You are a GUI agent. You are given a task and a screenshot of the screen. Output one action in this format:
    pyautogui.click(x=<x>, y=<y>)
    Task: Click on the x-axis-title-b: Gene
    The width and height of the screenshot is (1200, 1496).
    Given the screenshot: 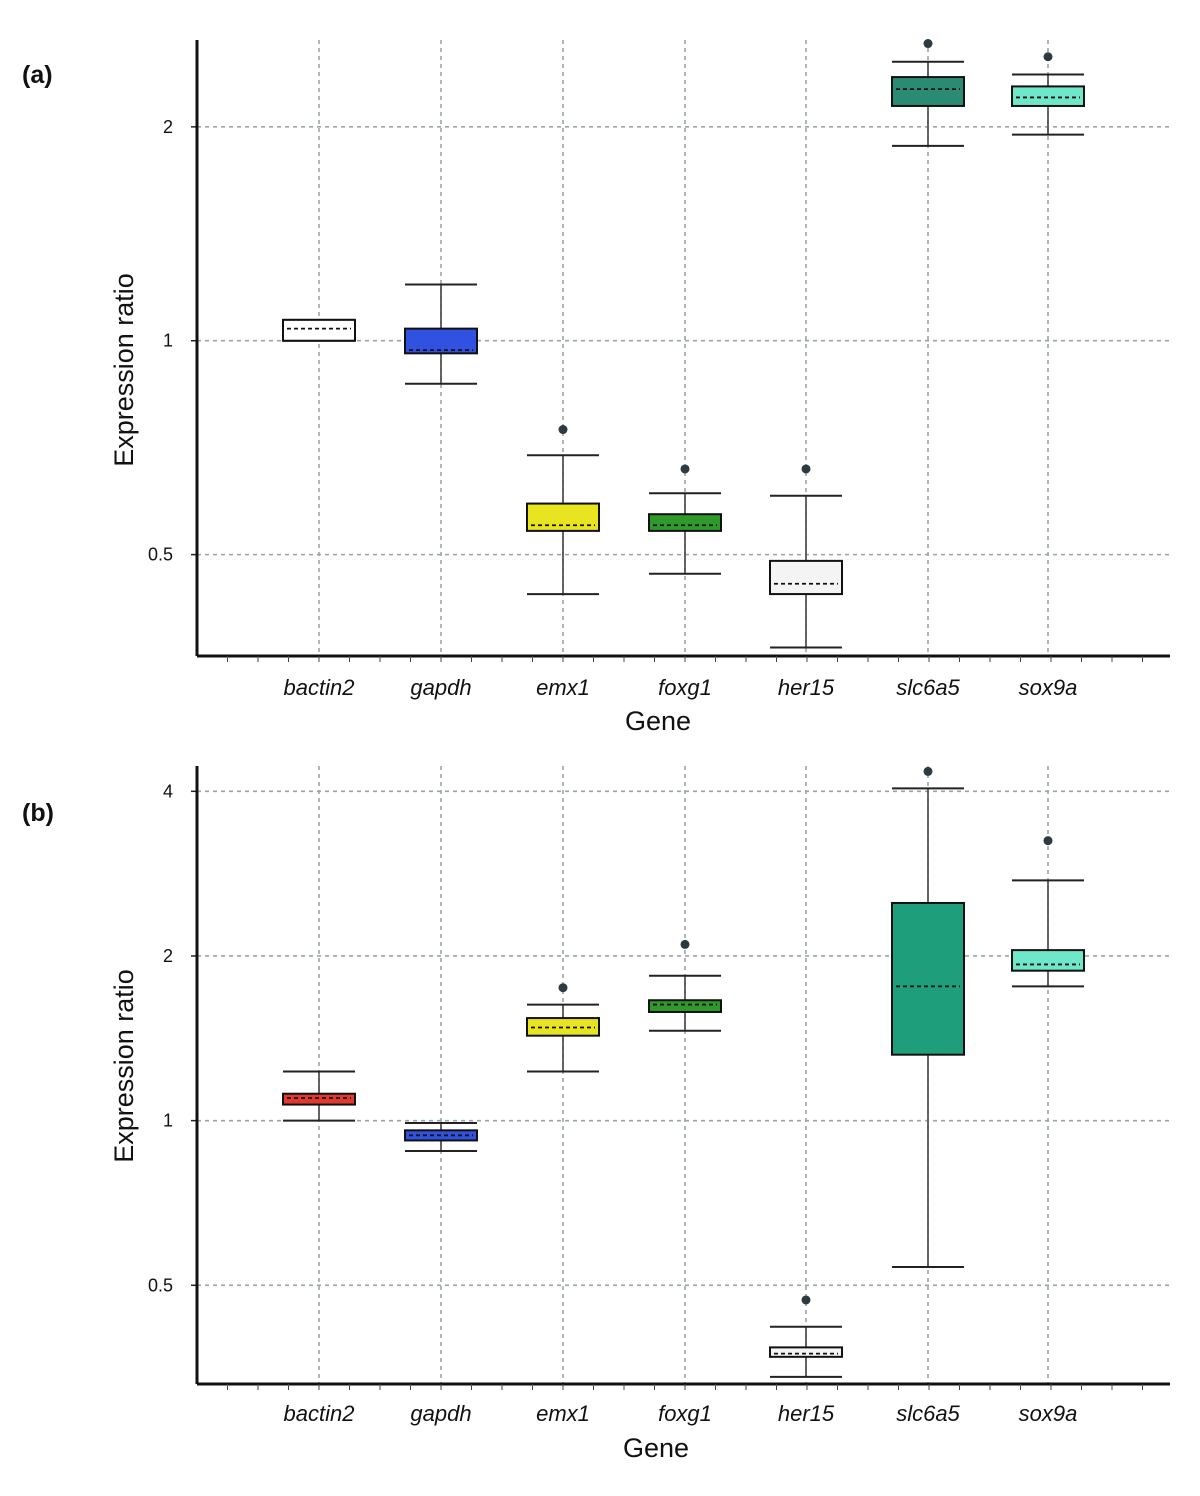 What is the action you would take?
    pyautogui.click(x=656, y=1448)
    